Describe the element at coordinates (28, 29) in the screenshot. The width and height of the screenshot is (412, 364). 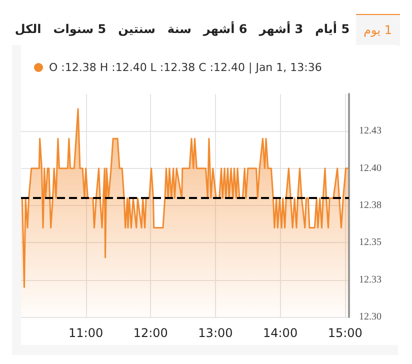
I see `text: الكل` at that location.